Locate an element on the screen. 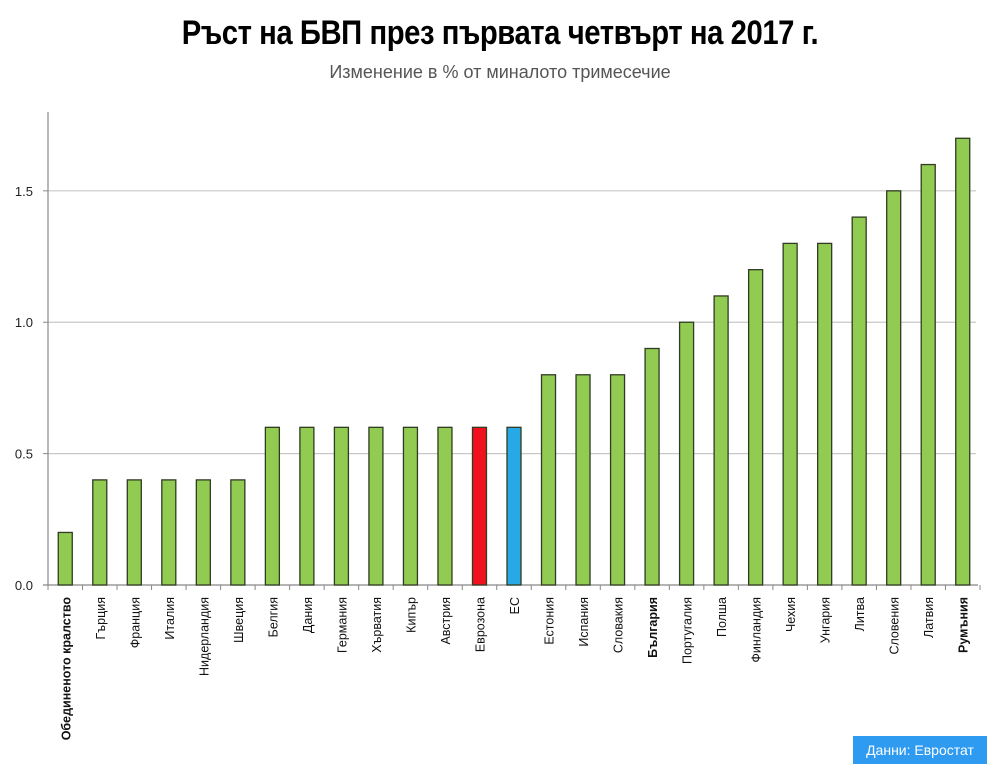  x-tick-label: Естония is located at coordinates (550, 621).